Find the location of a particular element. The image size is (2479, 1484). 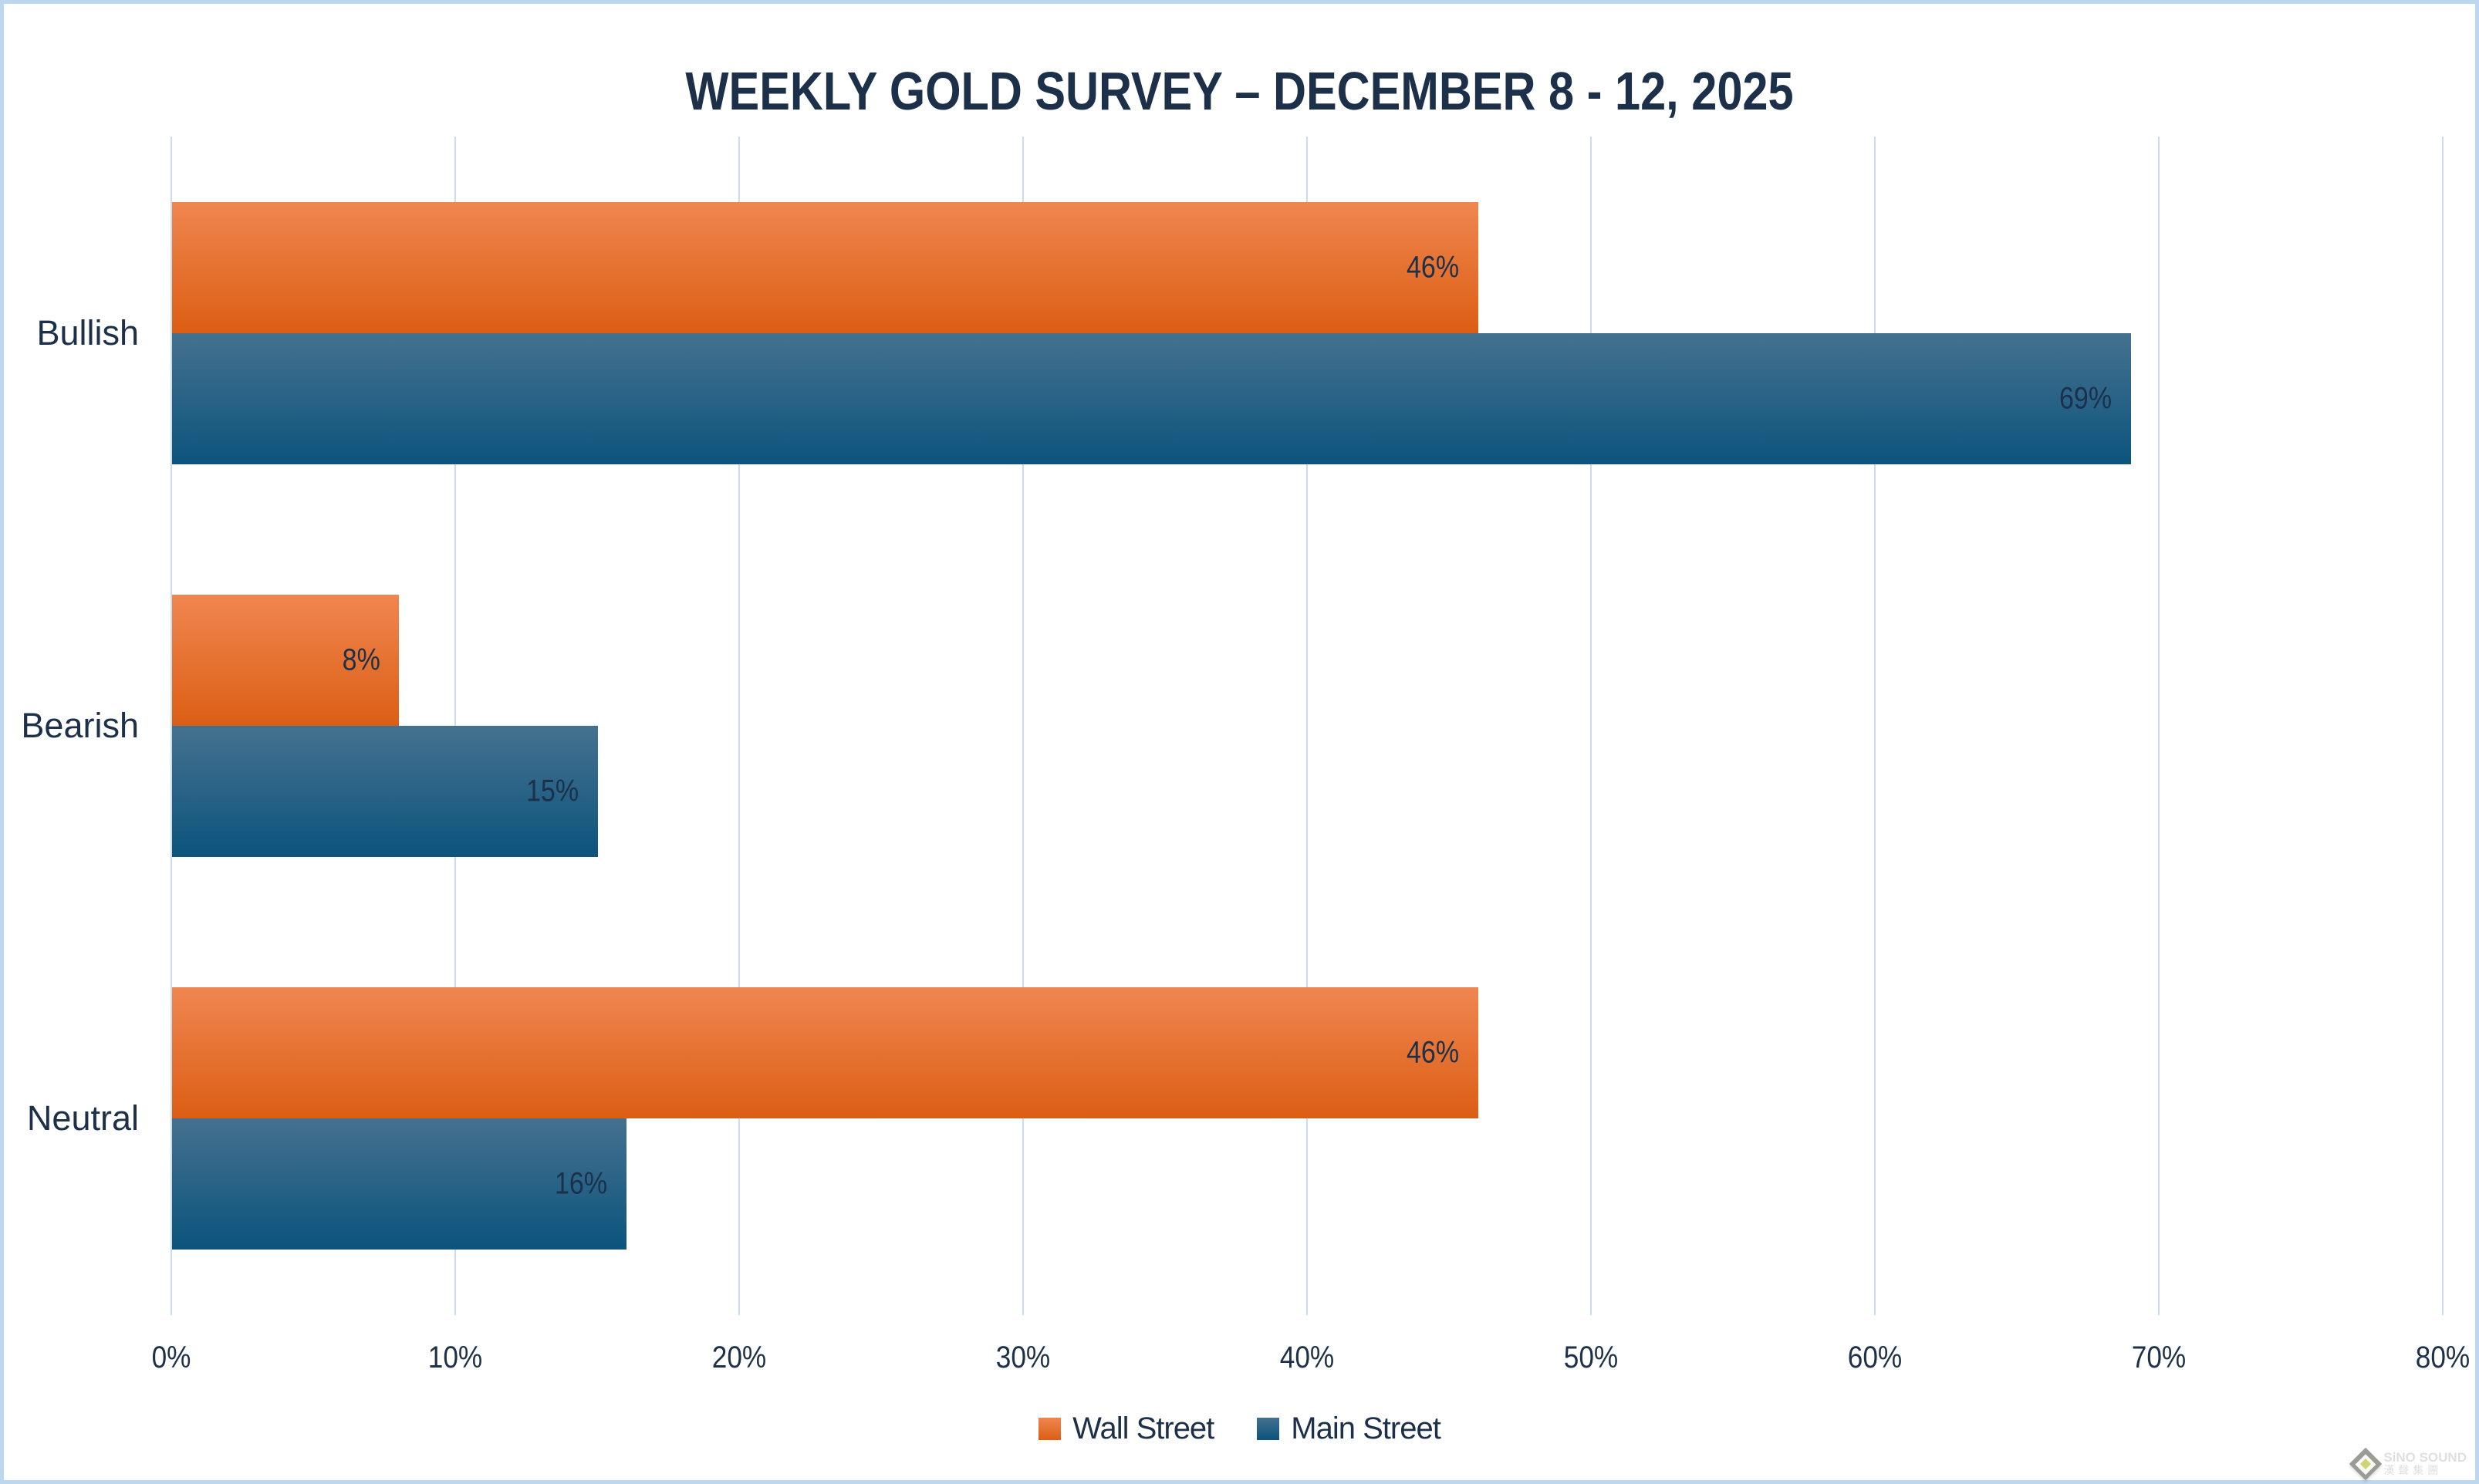

watermark-diamond-icon is located at coordinates (2366, 1463).